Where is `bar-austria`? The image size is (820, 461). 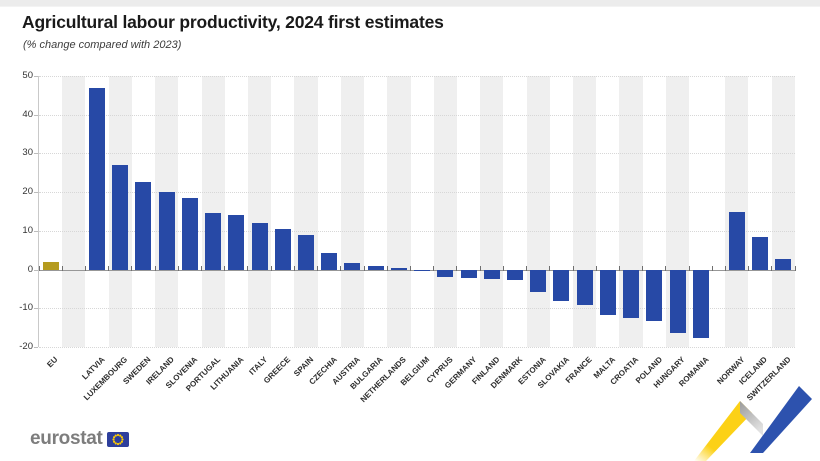 bar-austria is located at coordinates (352, 266).